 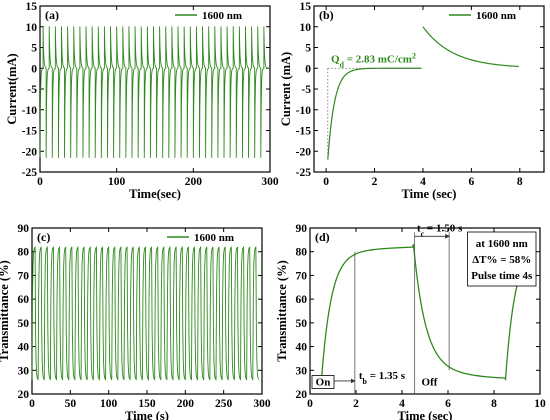 I want to click on y-axis-label: Current (mA), so click(x=286, y=89).